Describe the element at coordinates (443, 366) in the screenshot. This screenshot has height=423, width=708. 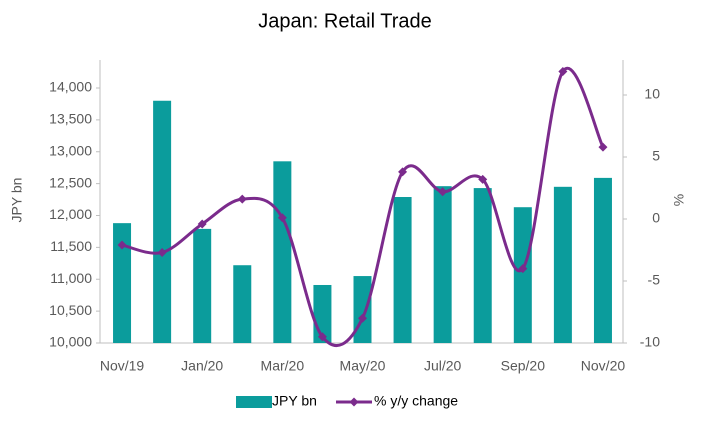
I see `x-tick-label: Jul/20` at that location.